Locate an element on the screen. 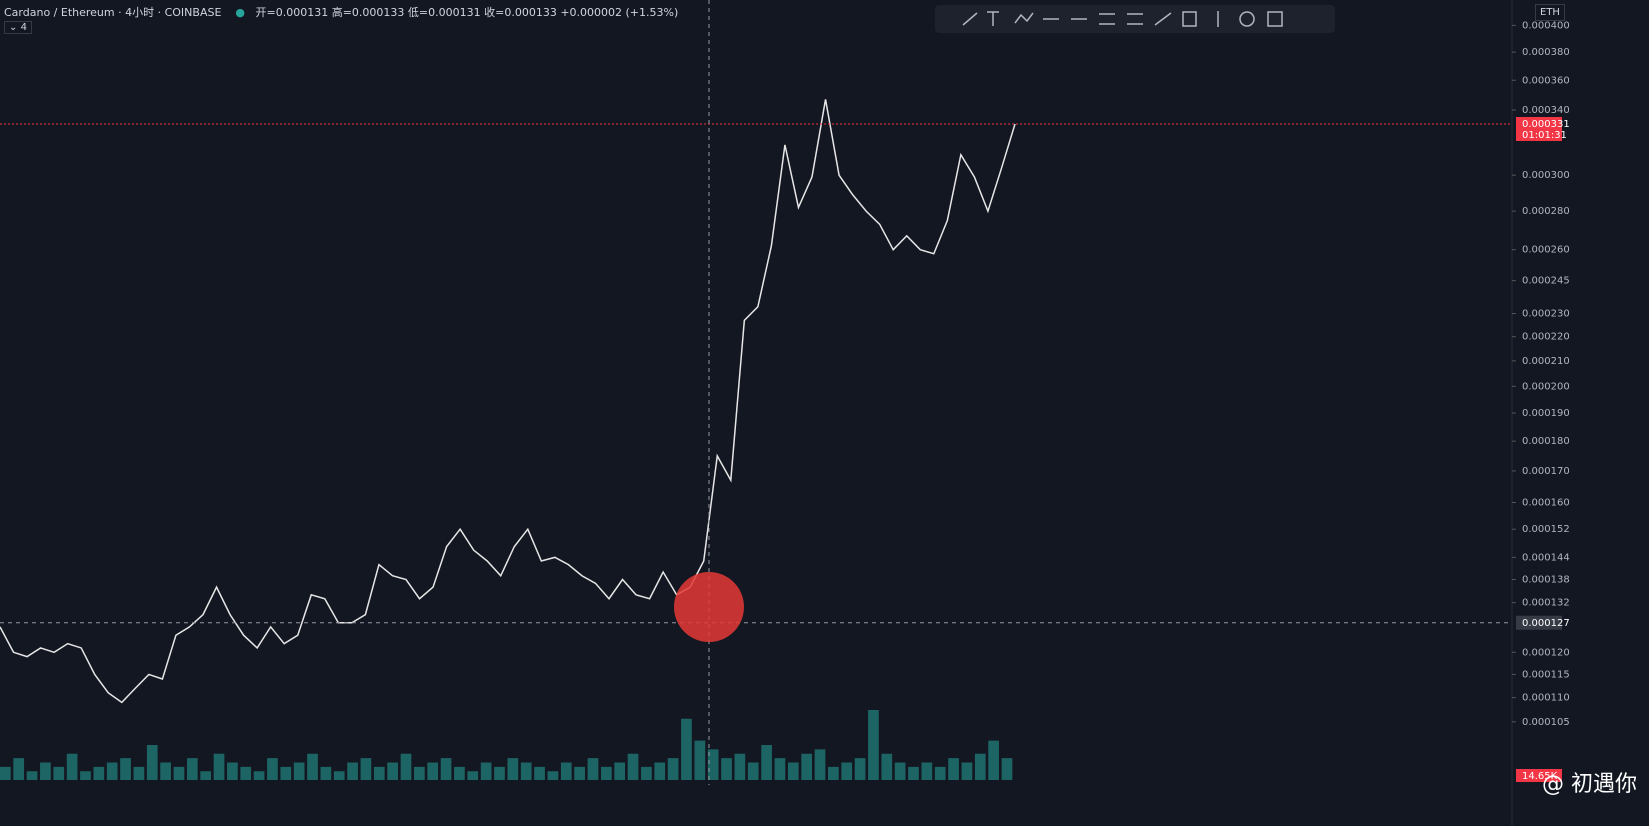  crosshair-label: 0.000127 is located at coordinates (1546, 623).